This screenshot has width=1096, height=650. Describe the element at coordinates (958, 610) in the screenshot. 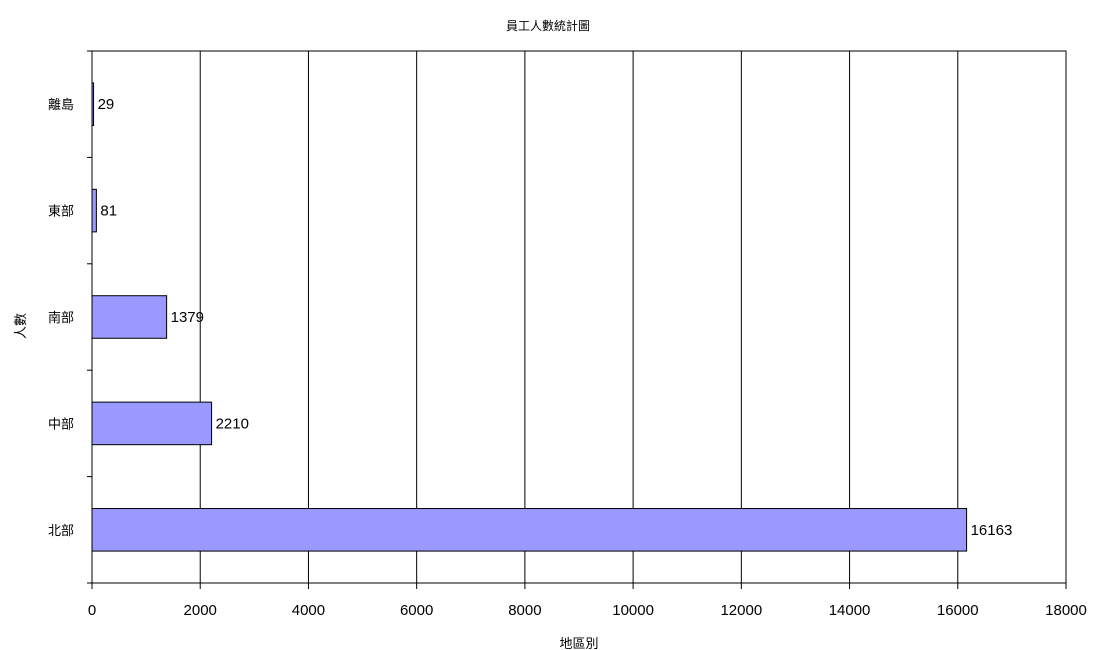

I see `x-tick-label: 16000` at that location.